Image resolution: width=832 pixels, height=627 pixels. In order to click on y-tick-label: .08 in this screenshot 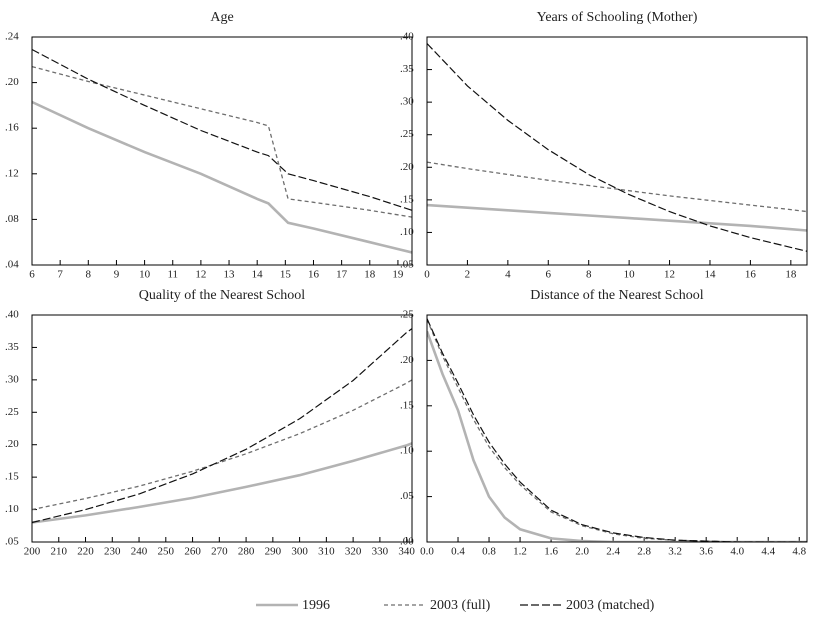, I will do `click(12, 219)`.